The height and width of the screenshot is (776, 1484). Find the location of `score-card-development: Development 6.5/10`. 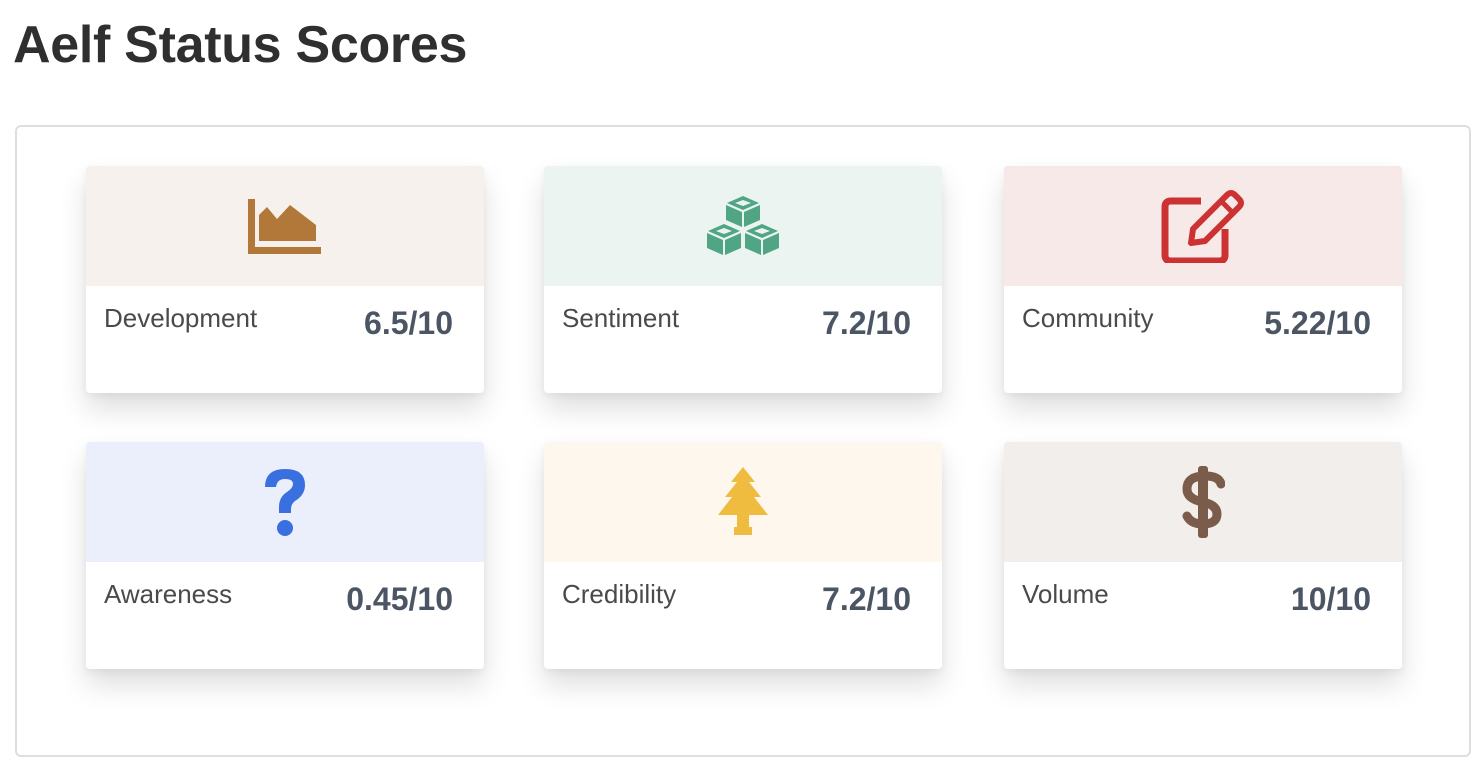

score-card-development: Development 6.5/10 is located at coordinates (285, 279).